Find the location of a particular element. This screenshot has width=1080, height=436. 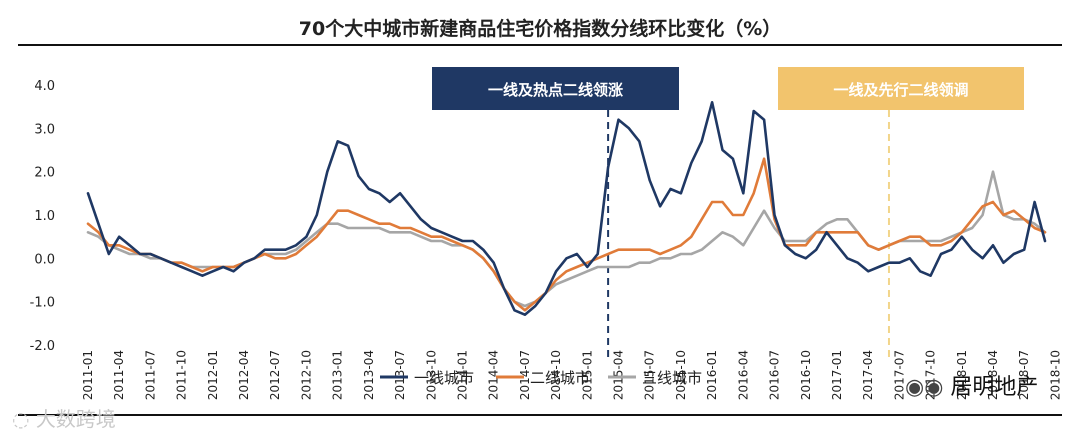

y-tick-label: 3.0 is located at coordinates (44, 129).